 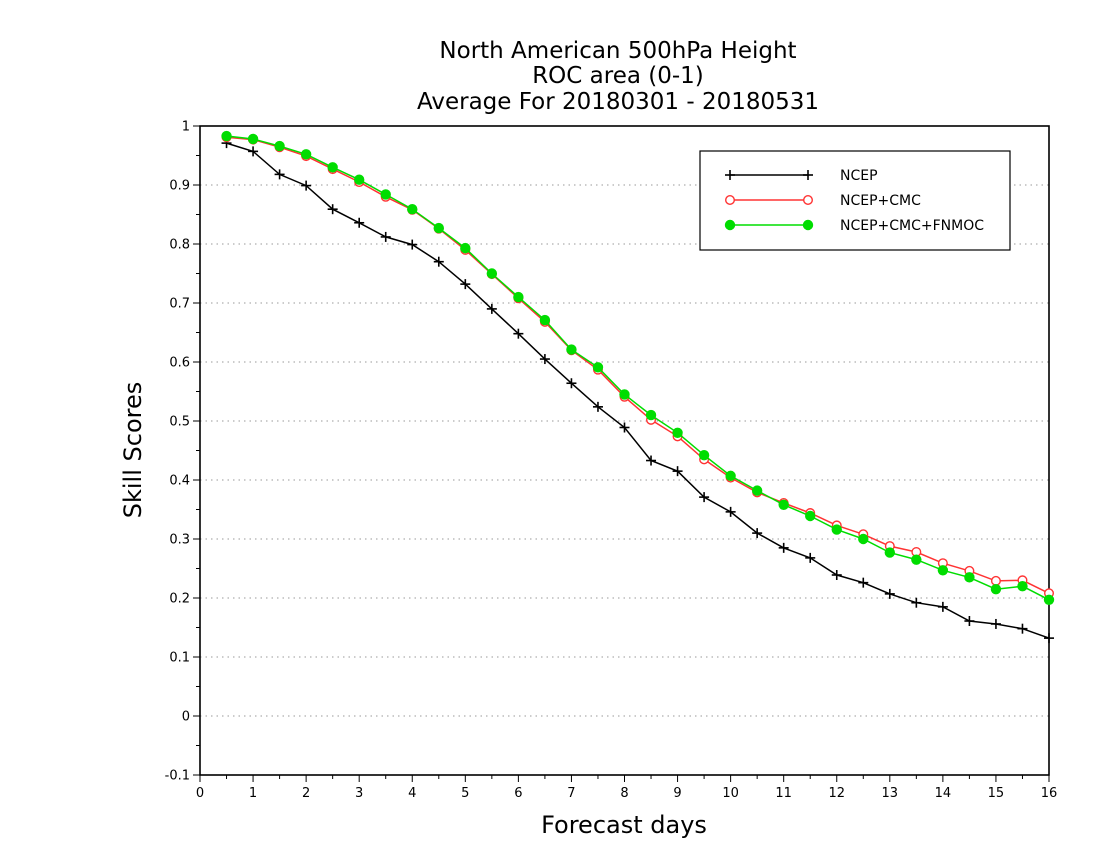 I want to click on x-tick-label-13: 13, so click(x=890, y=793).